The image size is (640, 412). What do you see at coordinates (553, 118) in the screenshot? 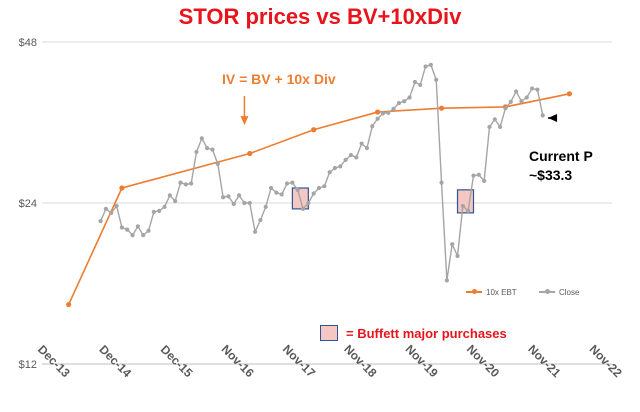
I see `current-arrow-head` at bounding box center [553, 118].